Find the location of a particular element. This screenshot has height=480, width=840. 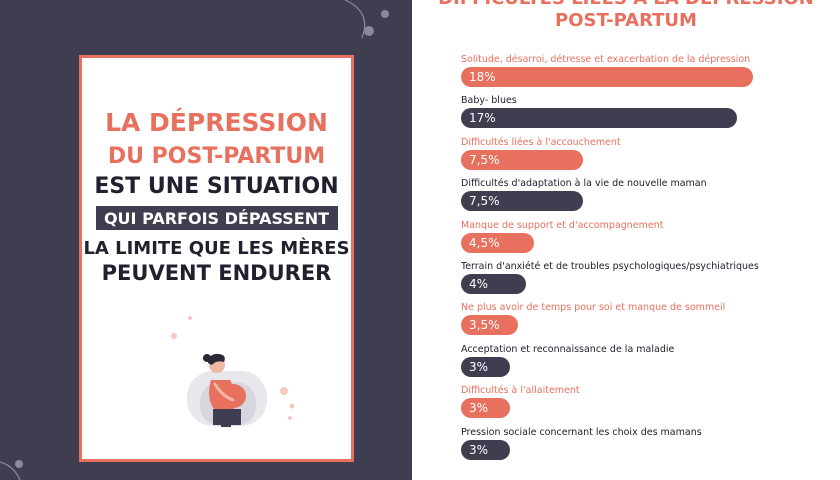

category-label: Difficultés liées à l'accouchement is located at coordinates (541, 142).